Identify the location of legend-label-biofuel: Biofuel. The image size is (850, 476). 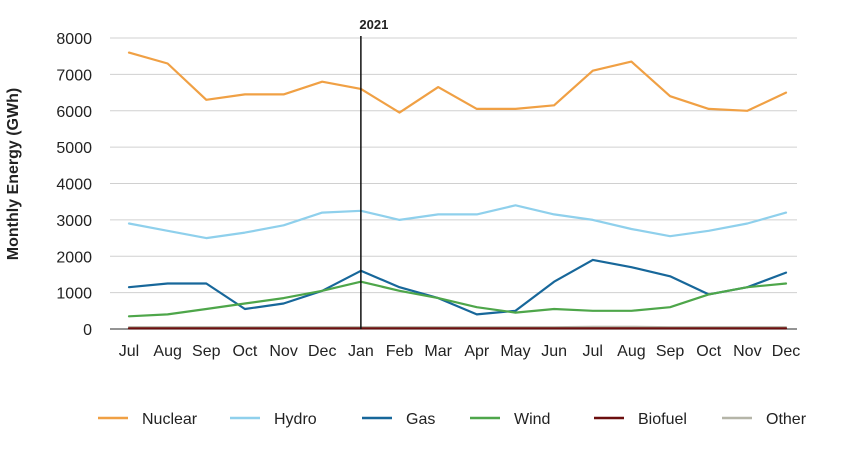
(662, 419).